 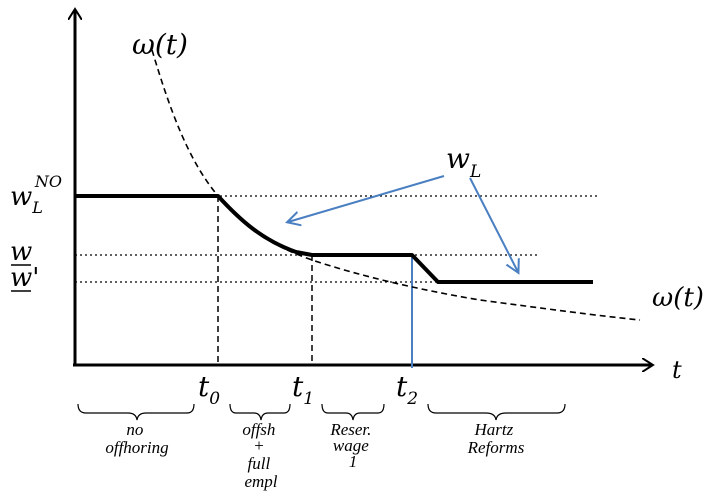 What do you see at coordinates (209, 389) in the screenshot?
I see `tick-t0: t0` at bounding box center [209, 389].